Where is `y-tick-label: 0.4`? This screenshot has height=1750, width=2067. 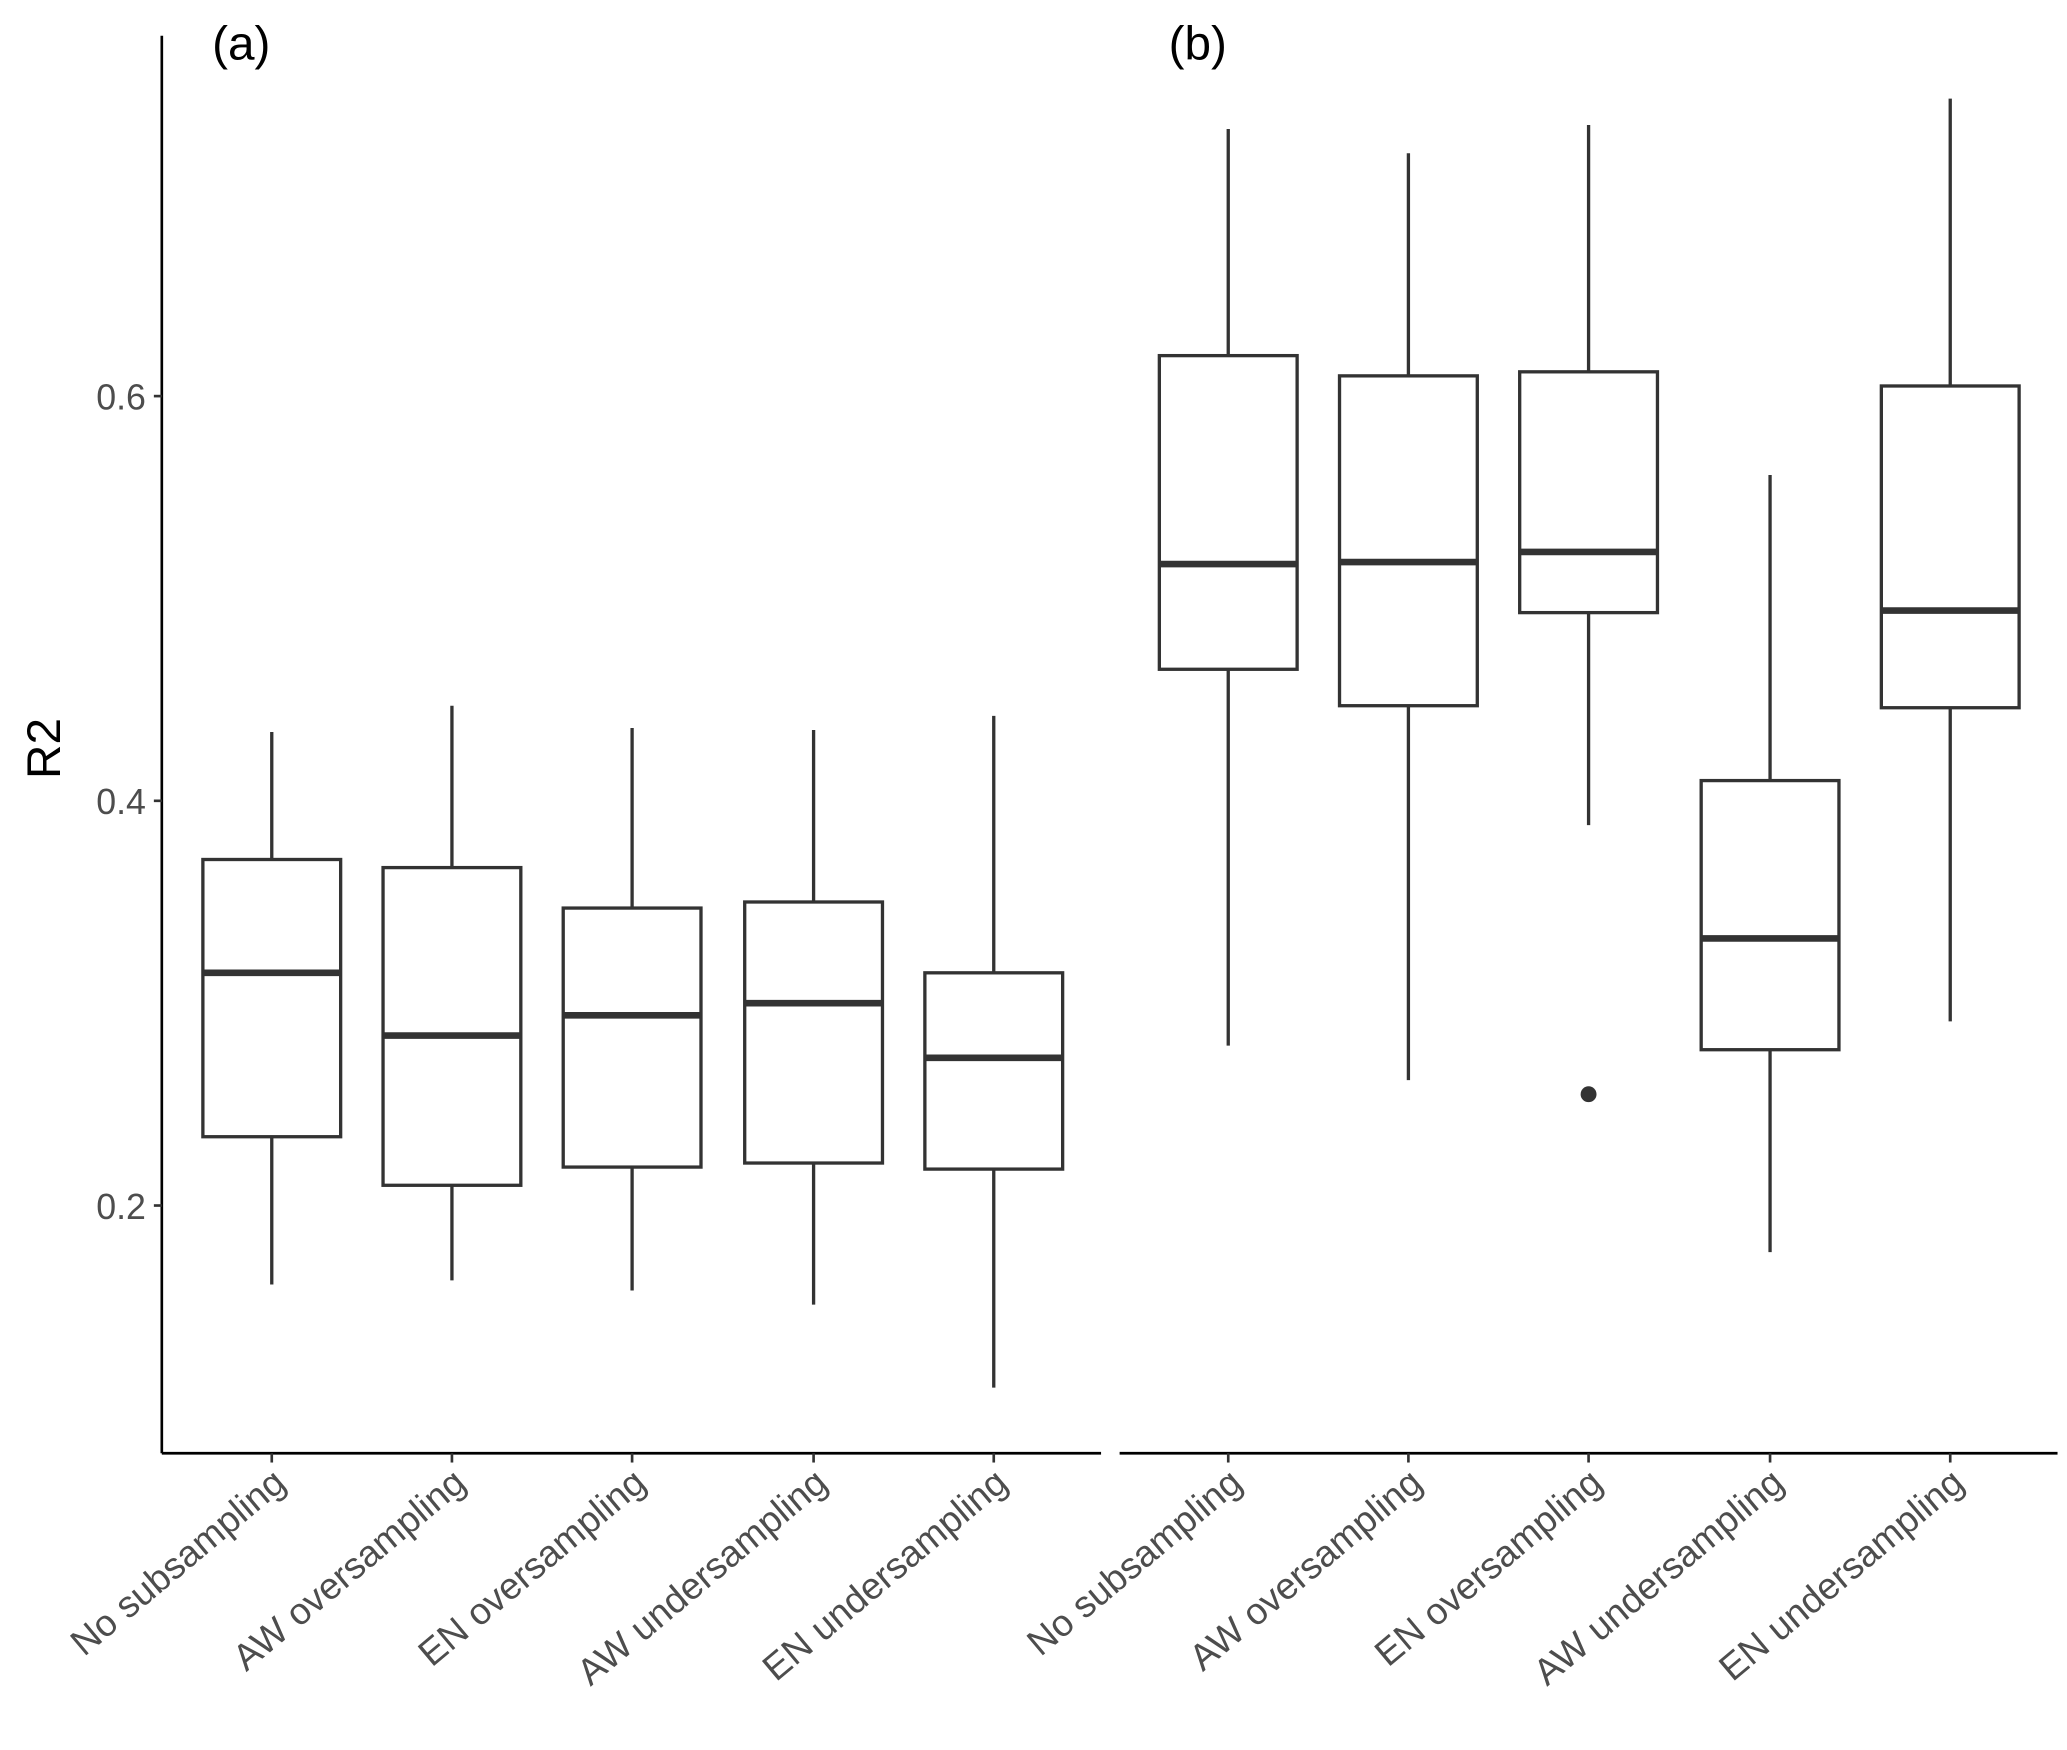 y-tick-label: 0.4 is located at coordinates (121, 802).